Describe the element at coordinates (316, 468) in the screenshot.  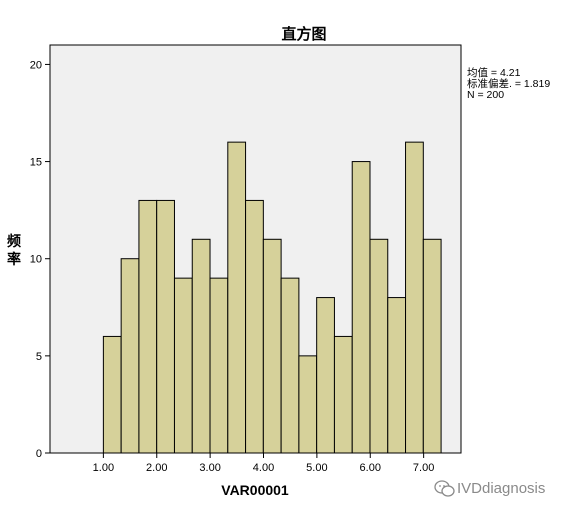
I see `x-tick-label: 5.00` at that location.